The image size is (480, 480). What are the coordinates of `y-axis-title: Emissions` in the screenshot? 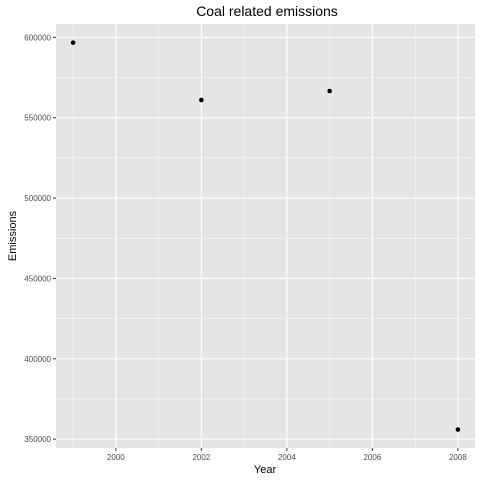 It's located at (13, 235).